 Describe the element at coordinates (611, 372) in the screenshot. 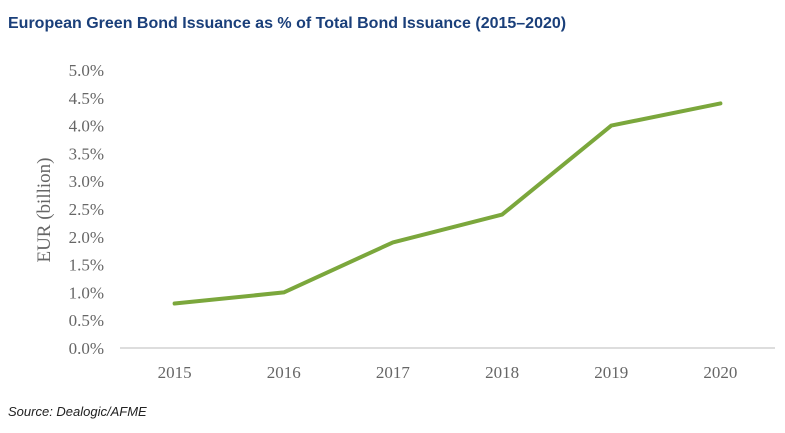

I see `x-tick-label: 2019` at that location.